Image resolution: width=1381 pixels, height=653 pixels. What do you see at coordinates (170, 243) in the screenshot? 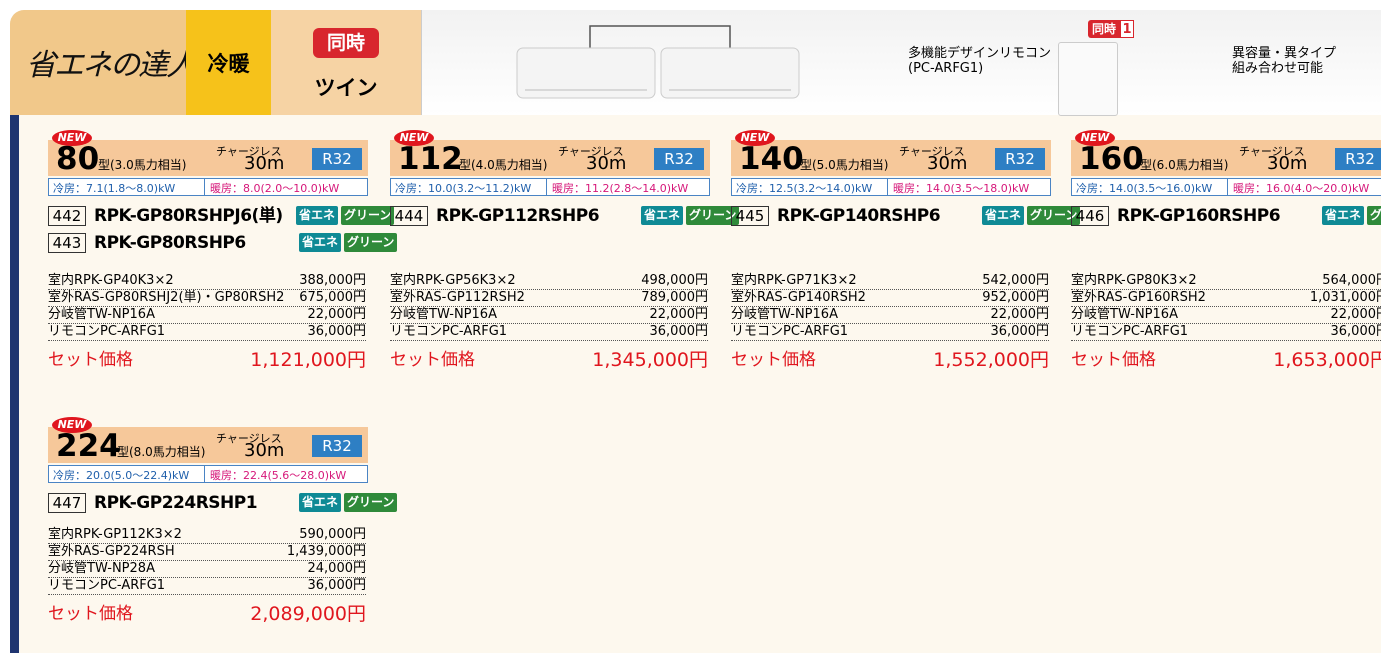
I see `model-name: RPK-GP80RSHP6` at bounding box center [170, 243].